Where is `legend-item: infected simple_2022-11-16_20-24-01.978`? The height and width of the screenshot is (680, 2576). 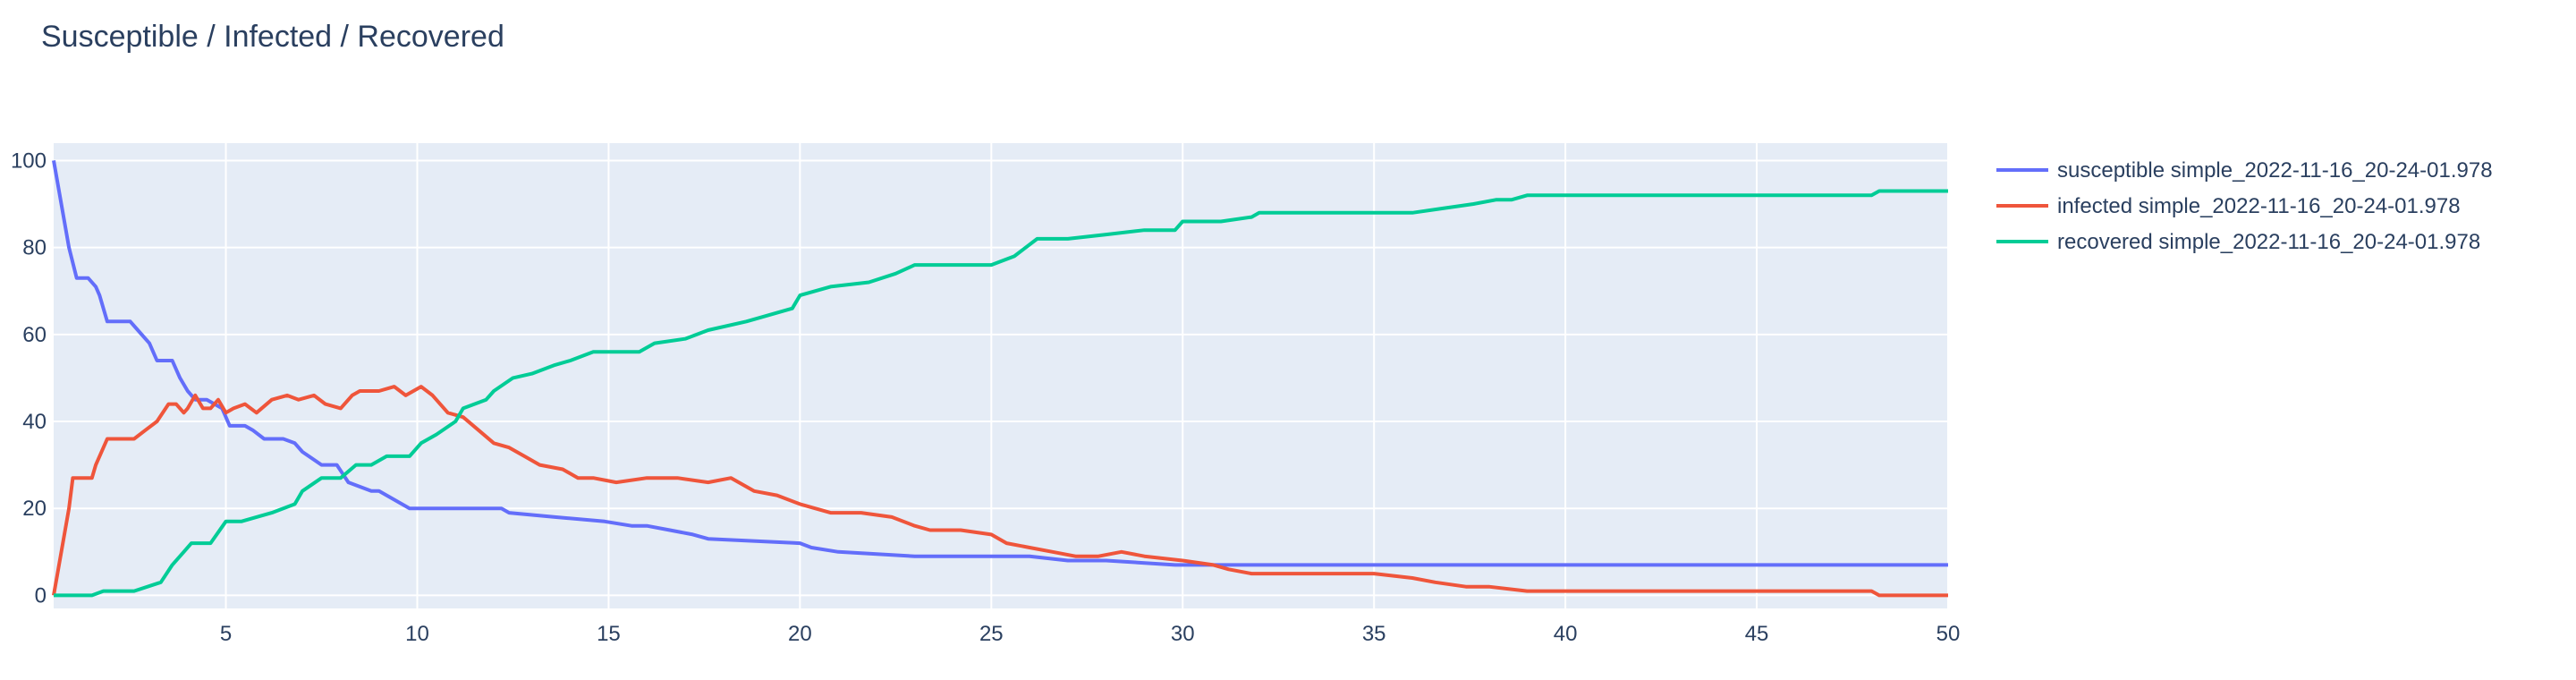
legend-item: infected simple_2022-11-16_20-24-01.978 is located at coordinates (2228, 206).